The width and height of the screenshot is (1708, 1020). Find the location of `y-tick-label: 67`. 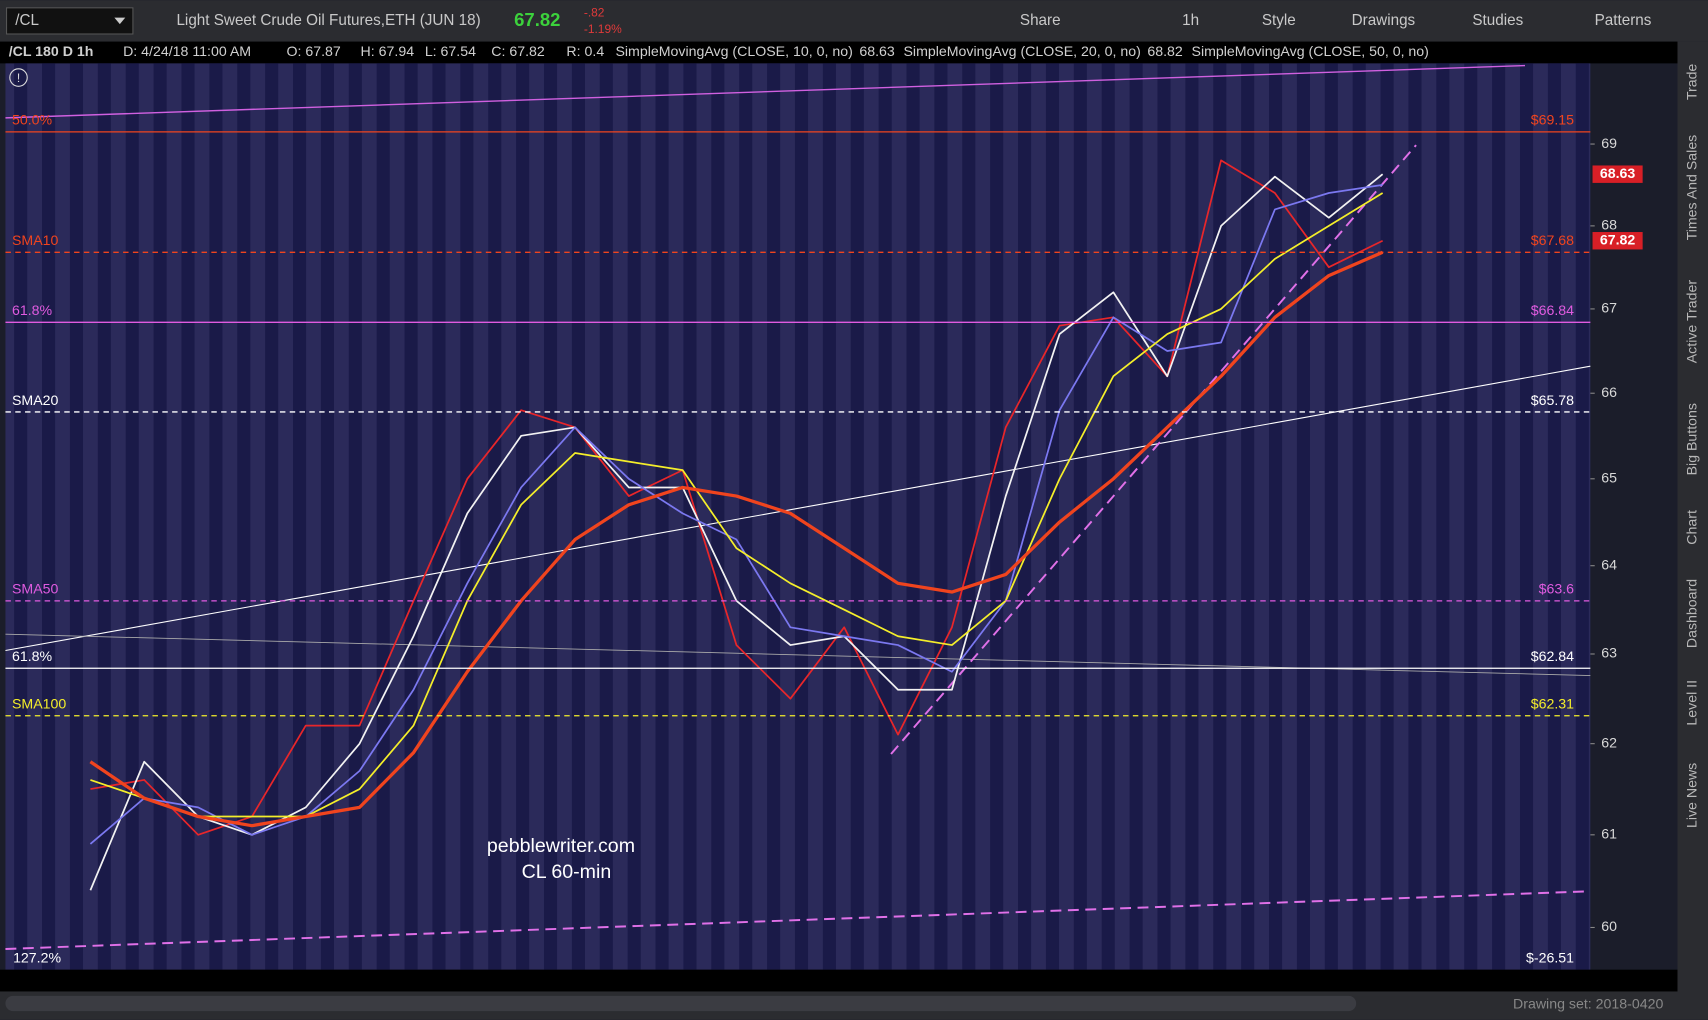

y-tick-label: 67 is located at coordinates (1609, 309).